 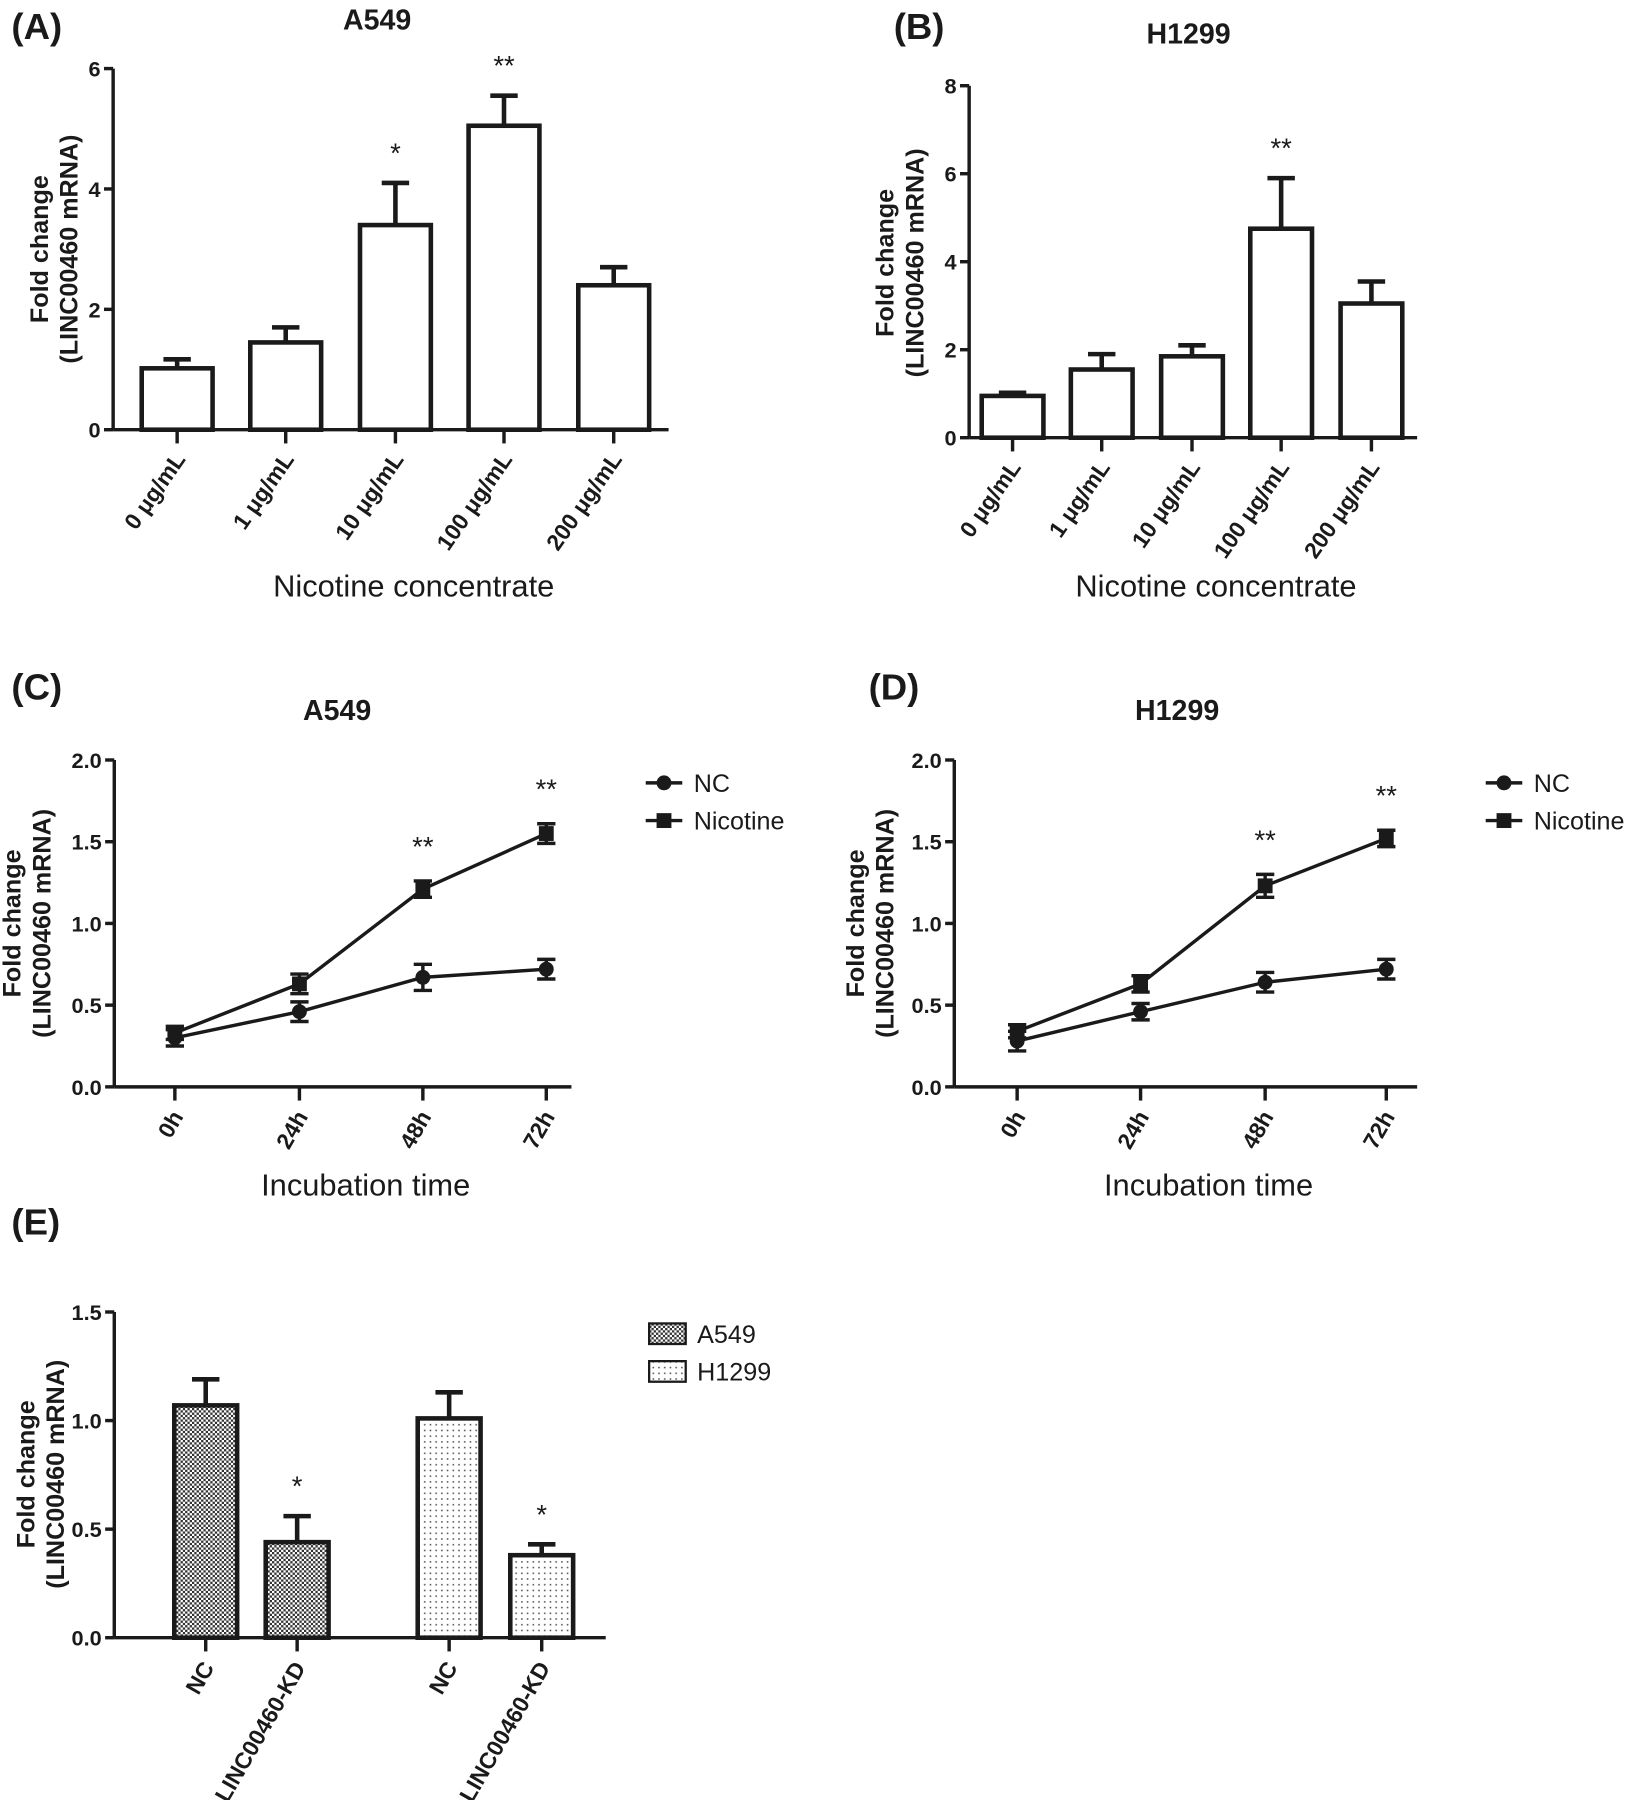 I want to click on chart-title: H1299, so click(x=1177, y=711).